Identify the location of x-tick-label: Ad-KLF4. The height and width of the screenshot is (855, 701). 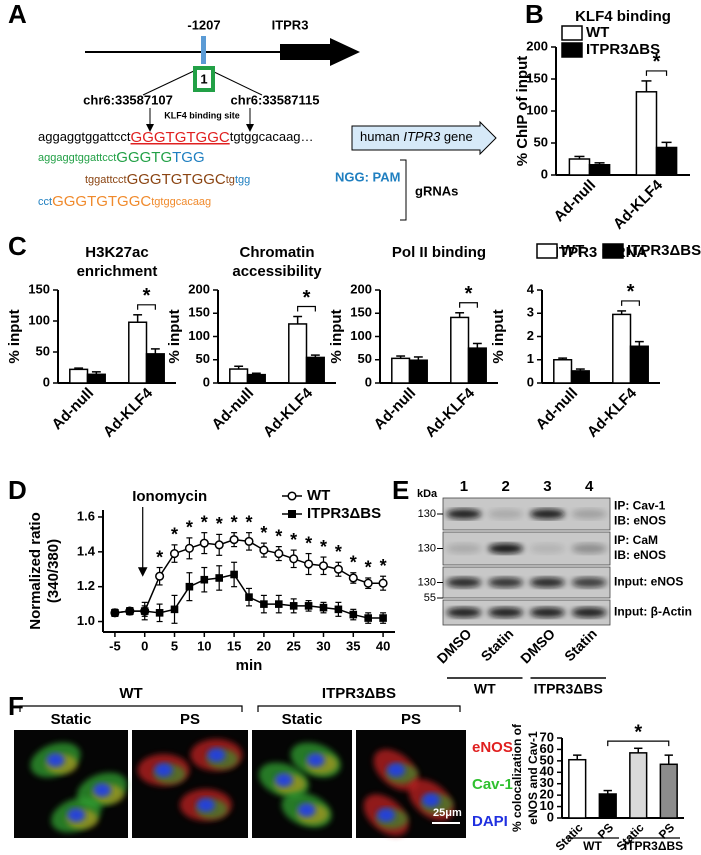
(612, 412).